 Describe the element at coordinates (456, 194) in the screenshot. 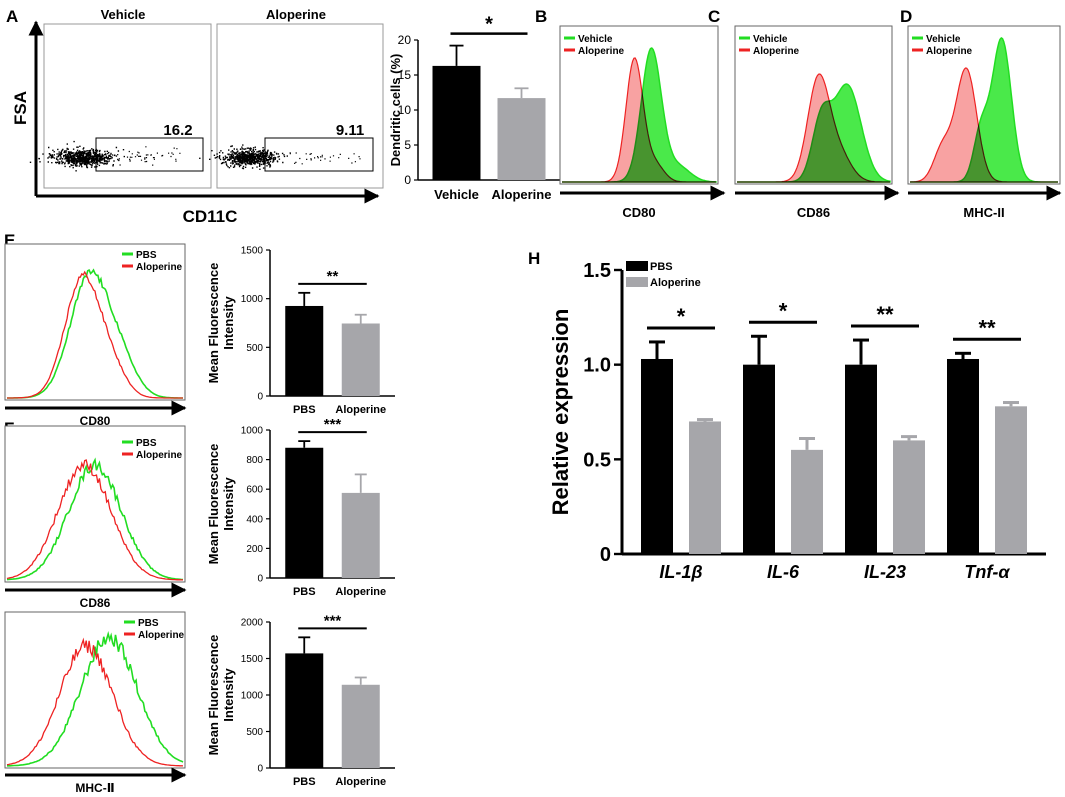

I see `x-category-label: Vehicle` at that location.